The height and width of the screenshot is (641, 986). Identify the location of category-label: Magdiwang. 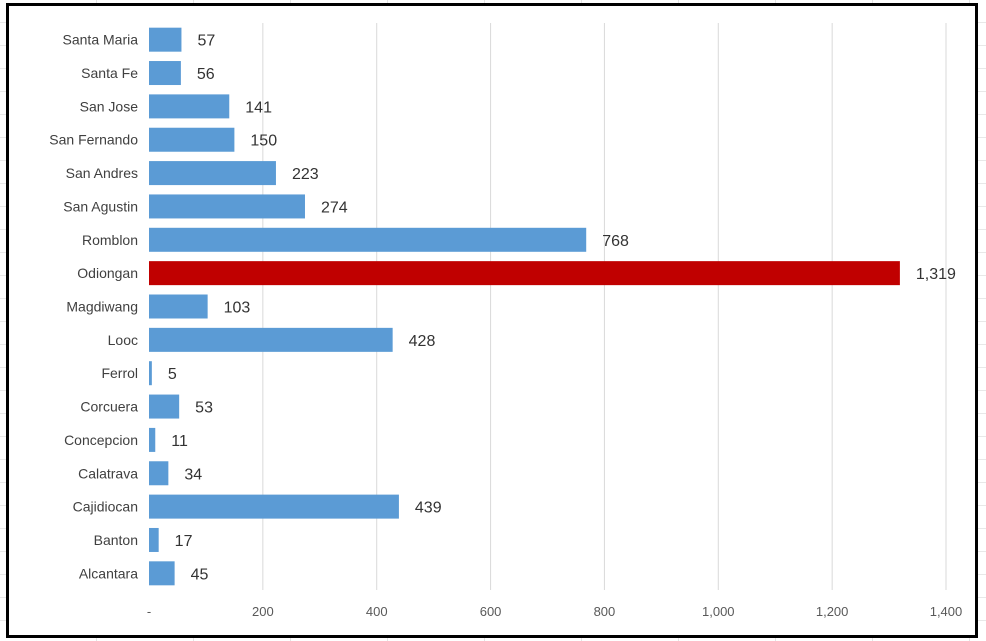
(102, 307).